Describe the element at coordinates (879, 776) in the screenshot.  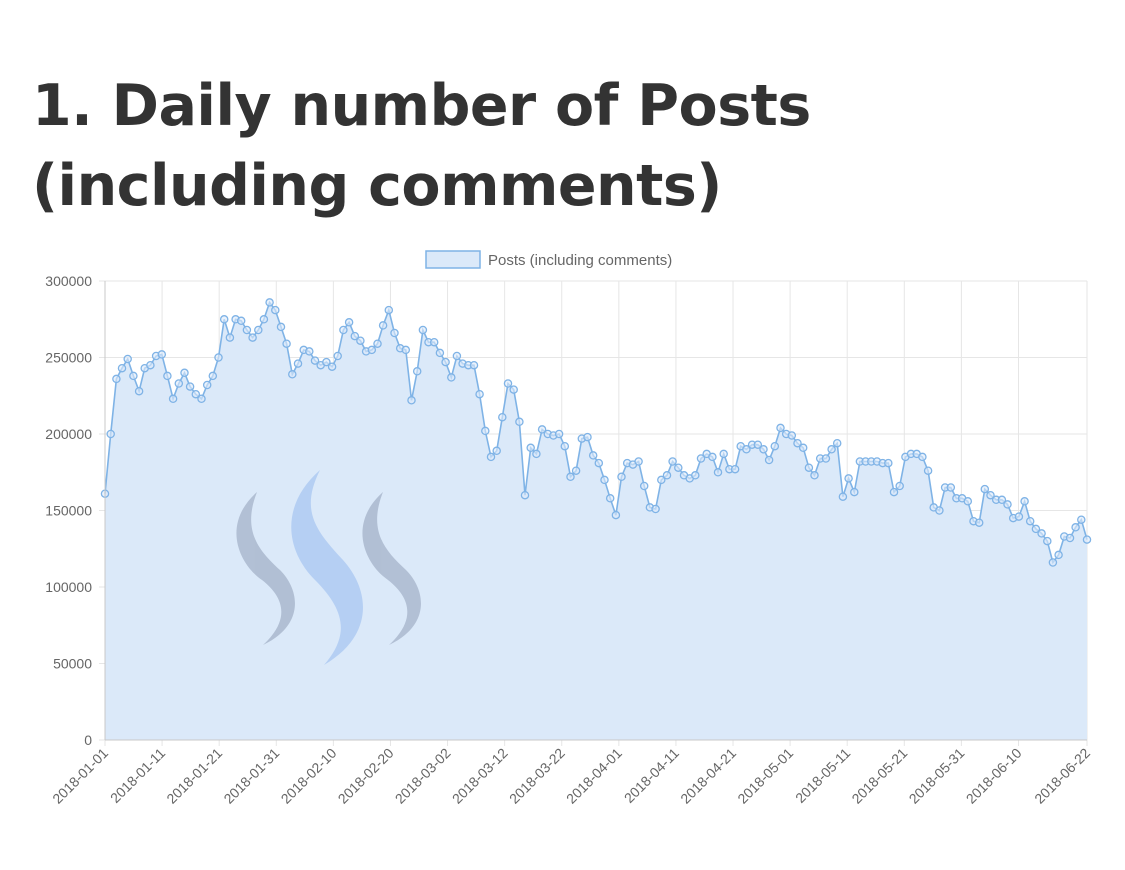
I see `x-tick-label: 2018-05-21` at that location.